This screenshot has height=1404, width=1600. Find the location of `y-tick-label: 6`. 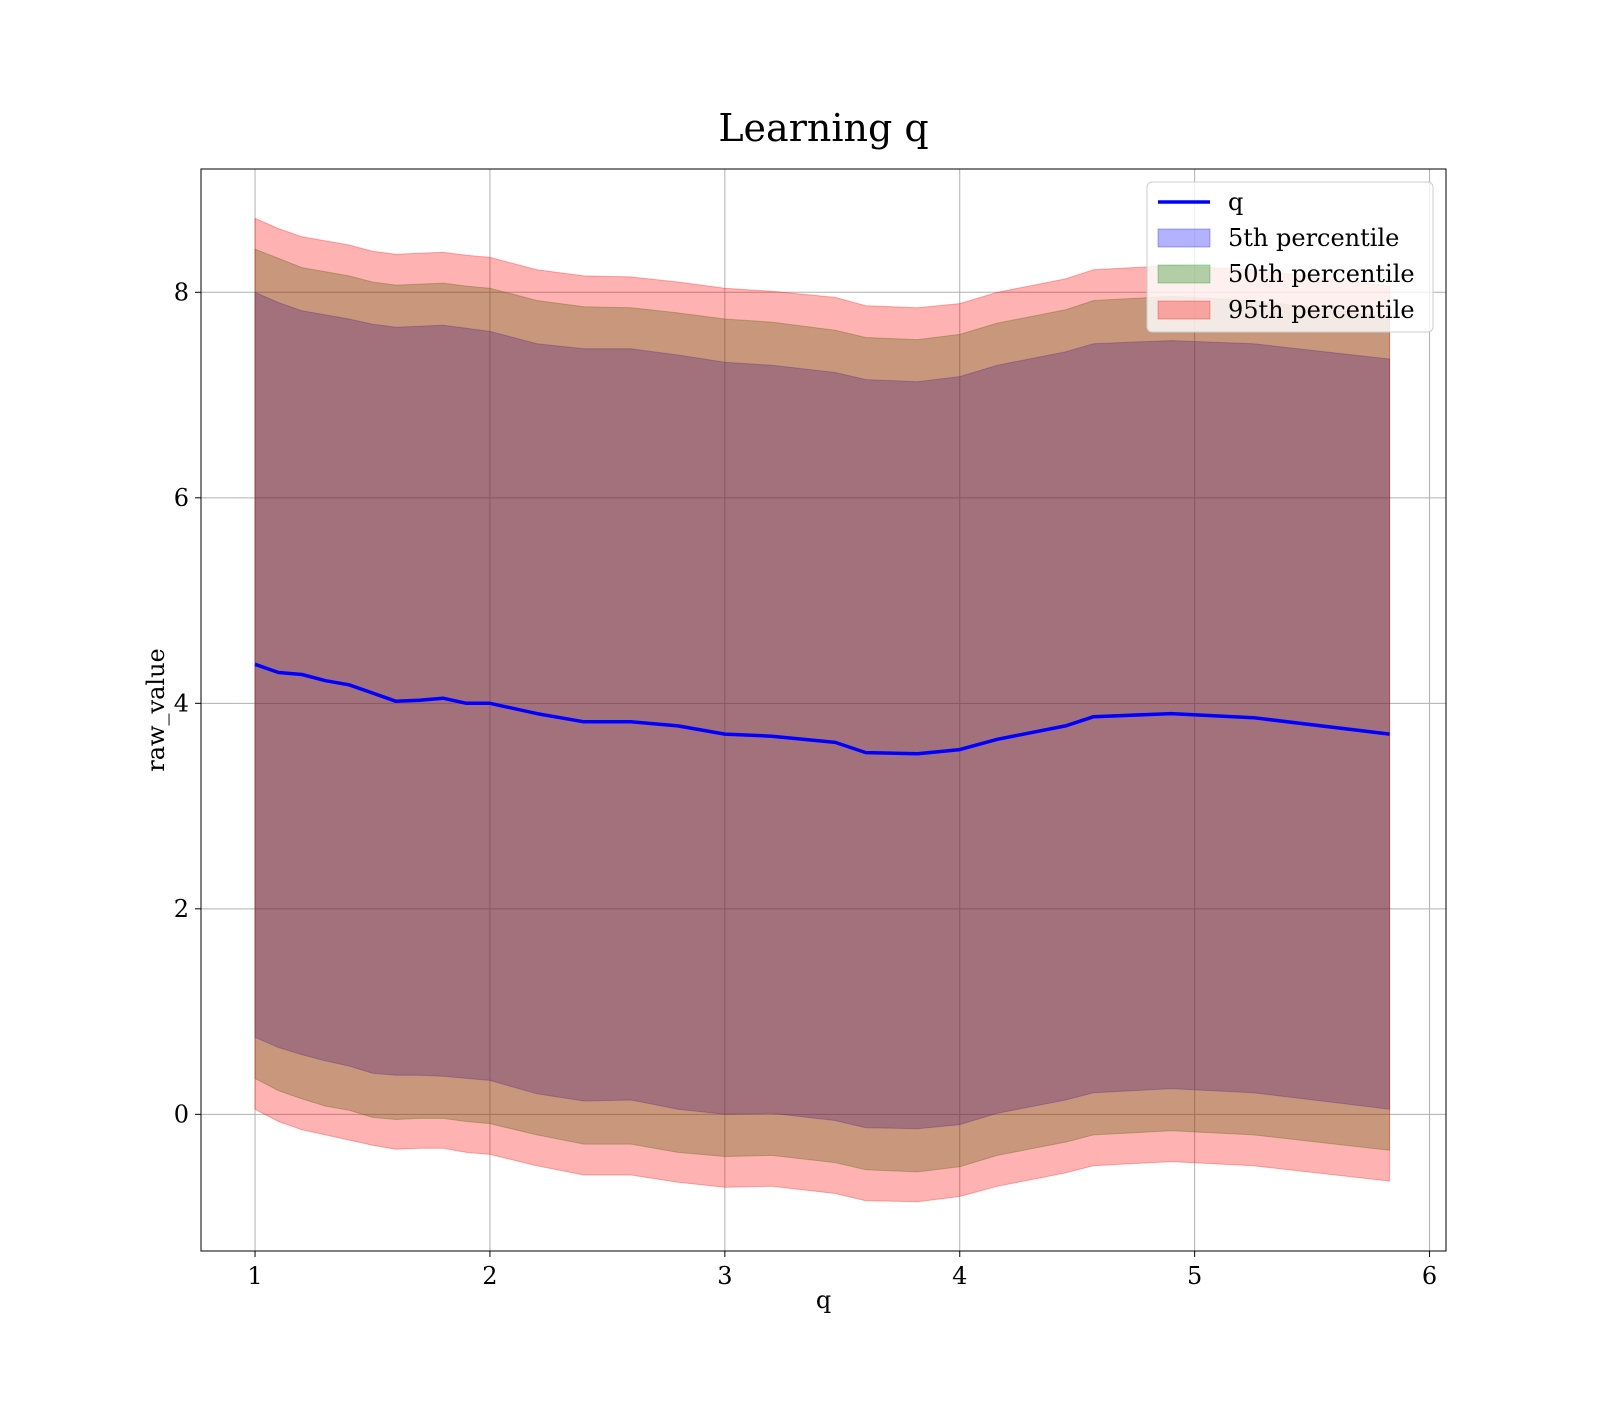

y-tick-label: 6 is located at coordinates (181, 498).